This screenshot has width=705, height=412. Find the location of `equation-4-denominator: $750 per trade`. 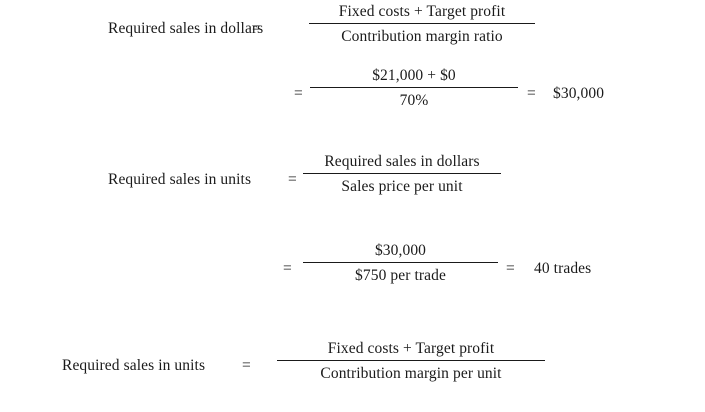

equation-4-denominator: $750 per trade is located at coordinates (400, 275).